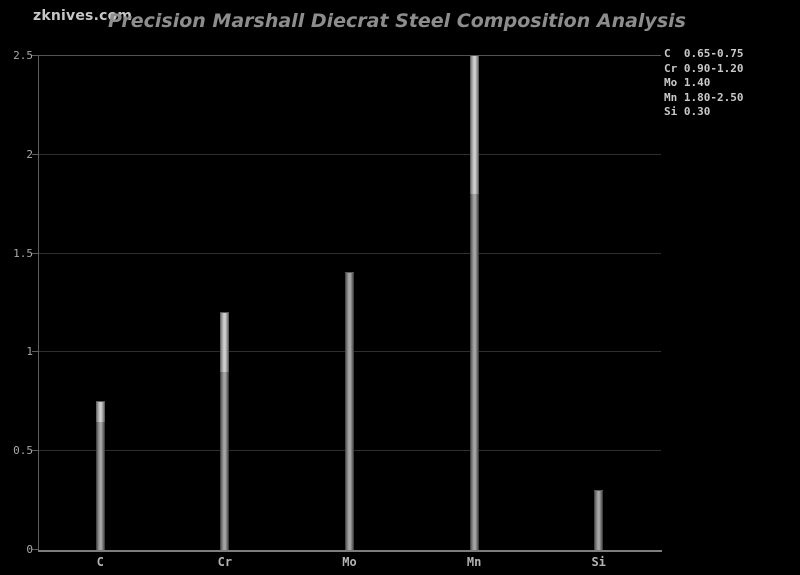 Image resolution: width=800 pixels, height=575 pixels. What do you see at coordinates (704, 53) in the screenshot?
I see `legend-row: C 0.65-0.75` at bounding box center [704, 53].